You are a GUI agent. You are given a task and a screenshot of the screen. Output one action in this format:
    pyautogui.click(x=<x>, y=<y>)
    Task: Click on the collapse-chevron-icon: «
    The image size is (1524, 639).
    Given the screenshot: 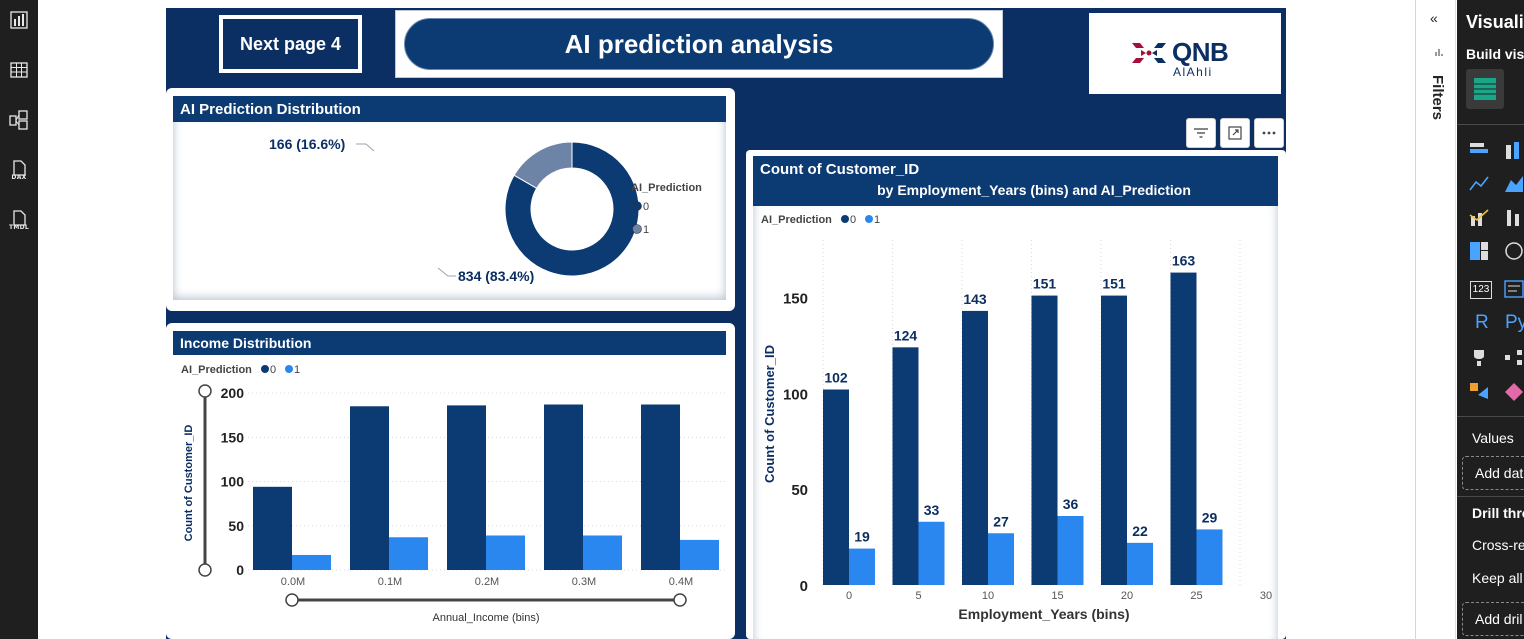 What is the action you would take?
    pyautogui.click(x=1434, y=18)
    